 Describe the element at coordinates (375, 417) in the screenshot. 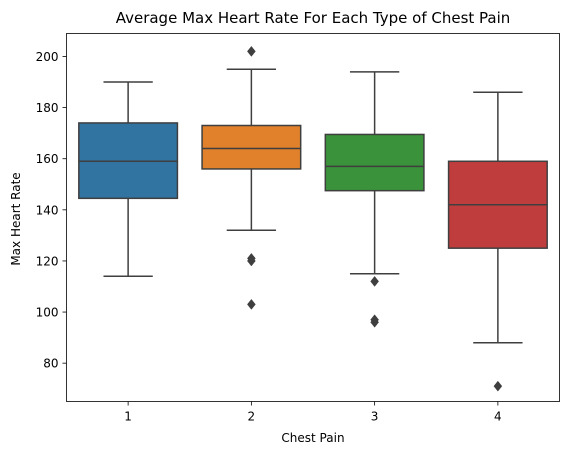

I see `x-tick-label: 3` at that location.